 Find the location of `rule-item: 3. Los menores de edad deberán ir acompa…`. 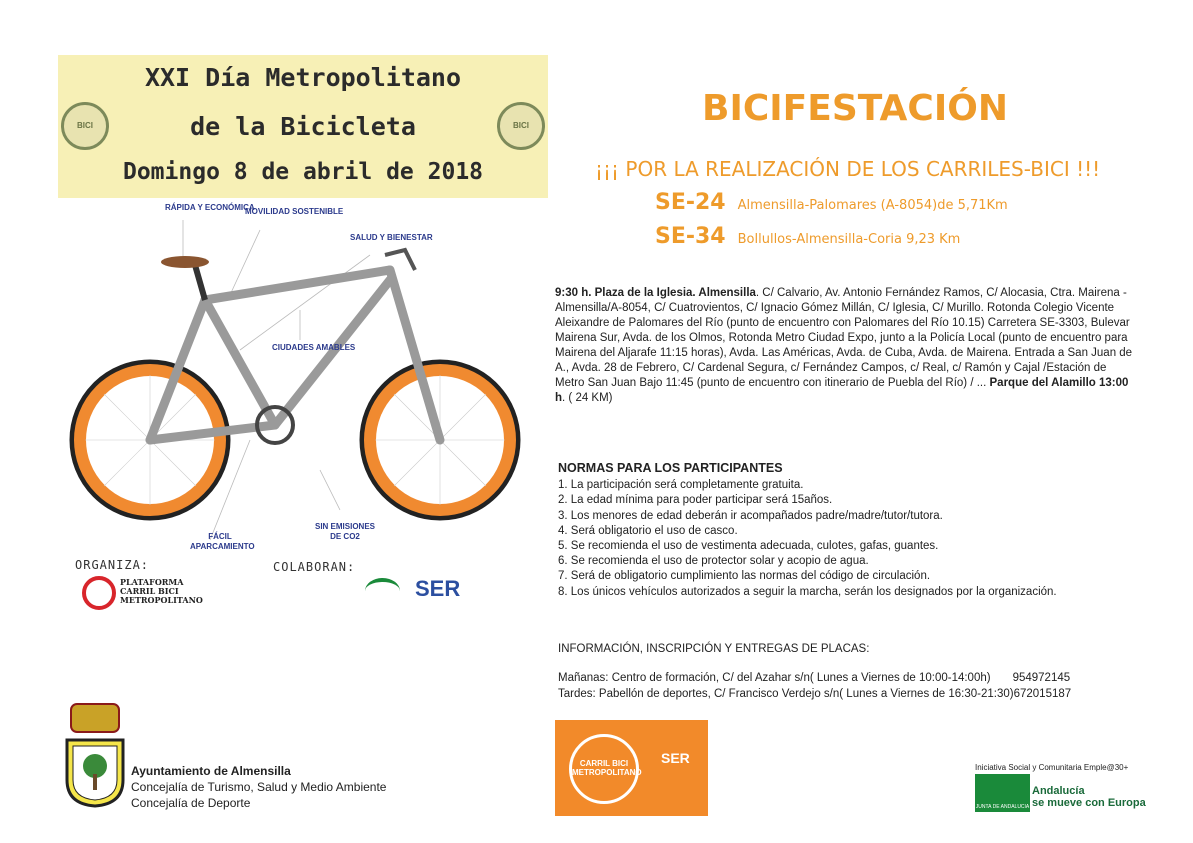

rule-item: 3. Los menores de edad deberán ir acompa… is located at coordinates (750, 515).